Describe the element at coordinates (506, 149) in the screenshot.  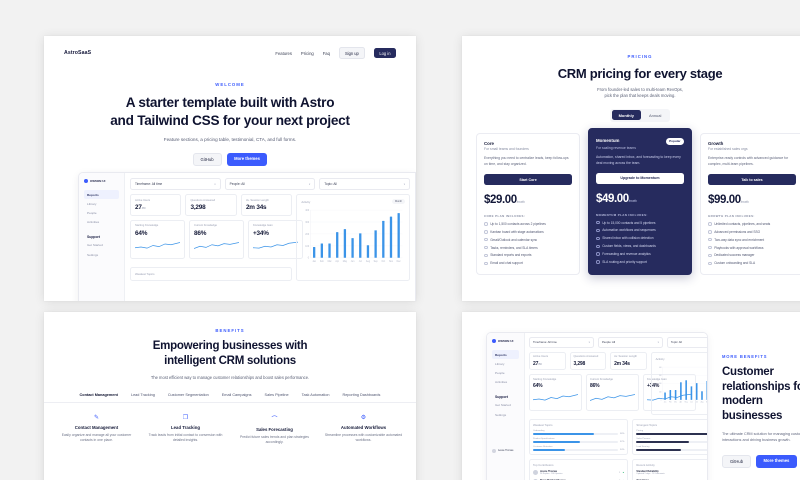
I see `plan-tagline: For small teams and founders` at that location.